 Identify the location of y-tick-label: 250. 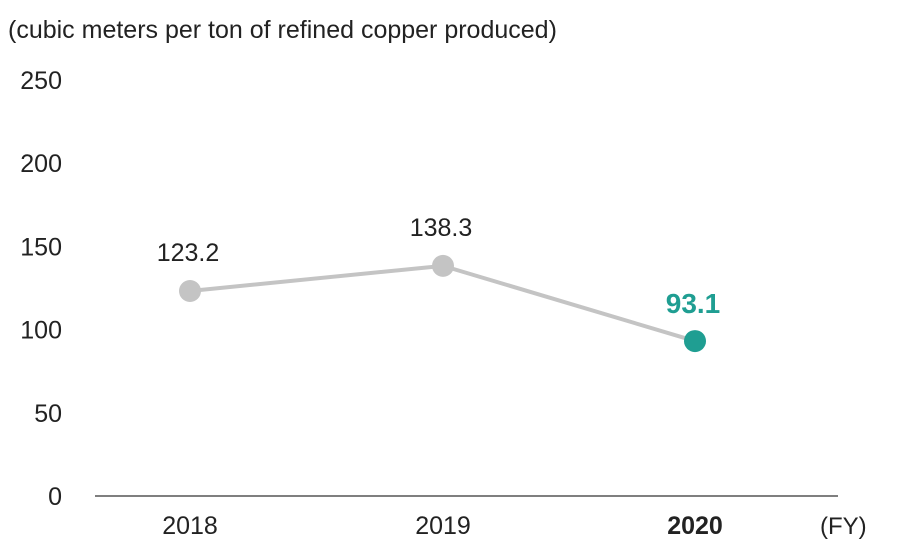
(41, 81).